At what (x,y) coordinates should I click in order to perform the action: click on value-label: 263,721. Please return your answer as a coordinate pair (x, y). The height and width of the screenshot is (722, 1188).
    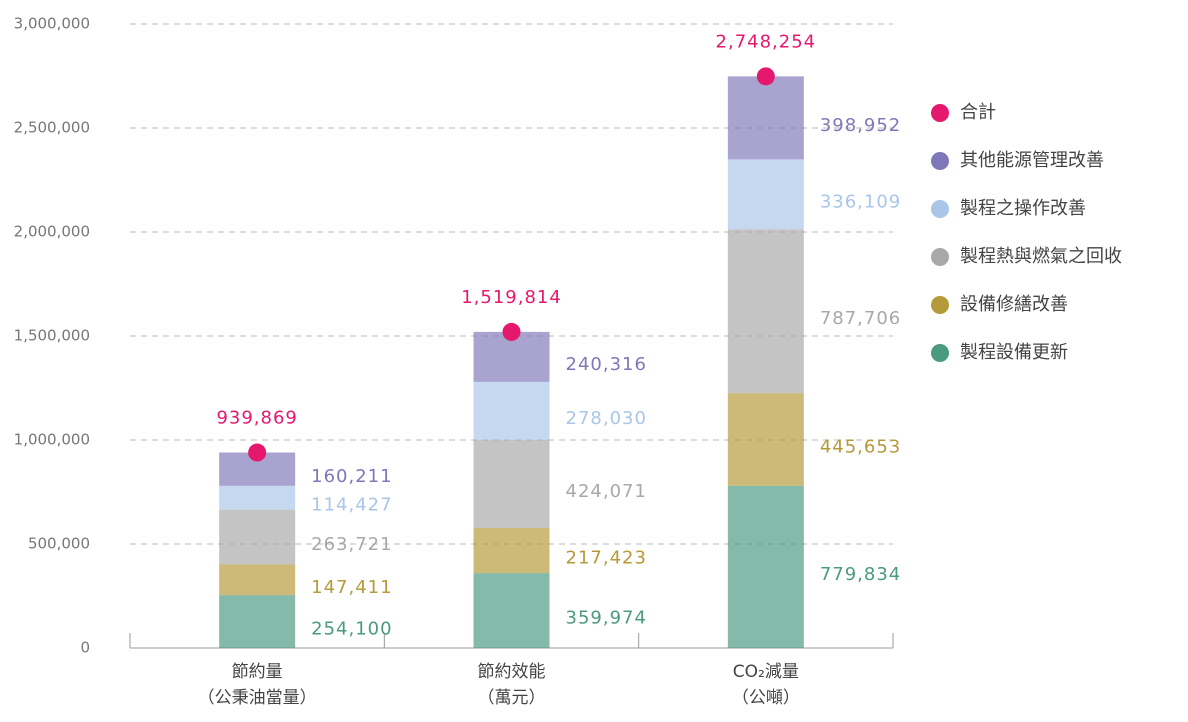
    Looking at the image, I should click on (351, 544).